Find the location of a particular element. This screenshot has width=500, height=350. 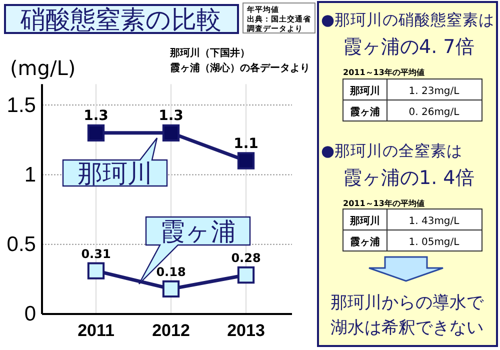

text: ●那珂川の硝酸態窒素は is located at coordinates (408, 20).